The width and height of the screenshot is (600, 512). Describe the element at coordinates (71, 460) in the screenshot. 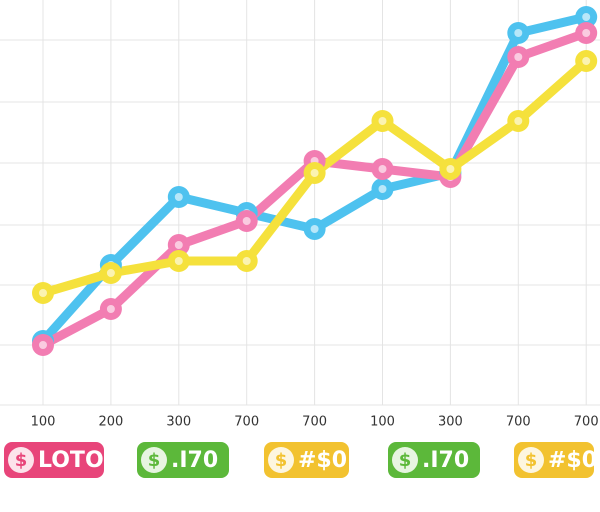

I see `badge-text: LOTO` at that location.